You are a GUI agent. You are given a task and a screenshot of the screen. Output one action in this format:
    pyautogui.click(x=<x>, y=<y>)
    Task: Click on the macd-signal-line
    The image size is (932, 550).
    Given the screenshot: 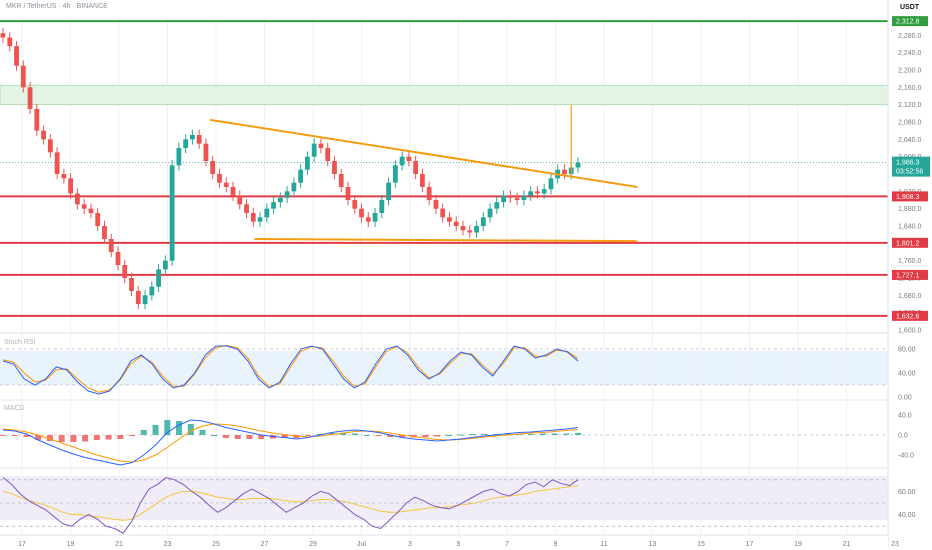 What is the action you would take?
    pyautogui.click(x=290, y=443)
    